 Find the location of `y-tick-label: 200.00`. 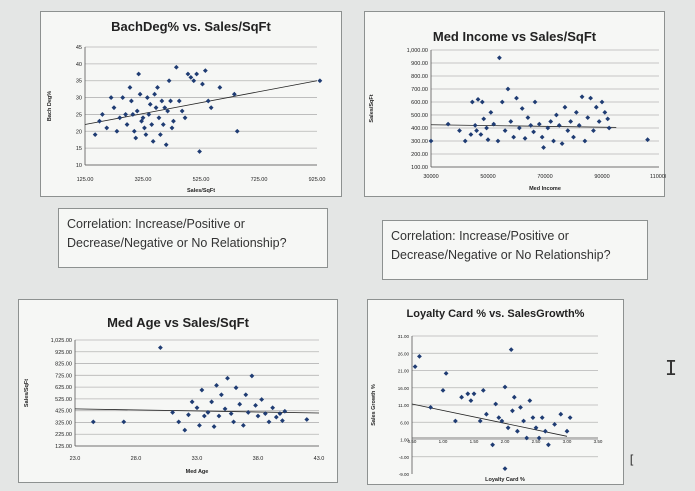

y-tick-label: 200.00 is located at coordinates (419, 155).